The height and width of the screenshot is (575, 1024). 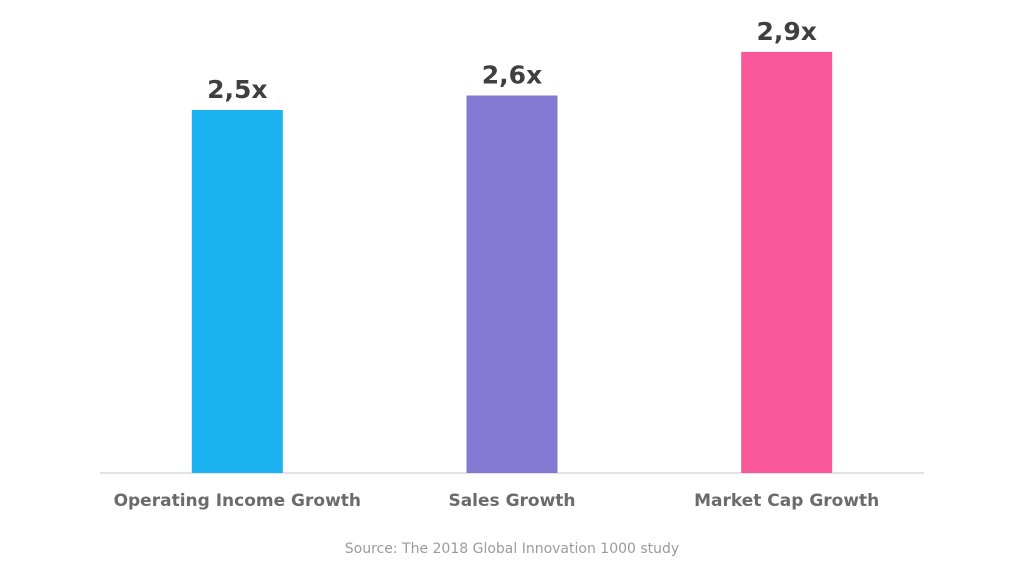 What do you see at coordinates (511, 501) in the screenshot?
I see `category-label: Sales Growth` at bounding box center [511, 501].